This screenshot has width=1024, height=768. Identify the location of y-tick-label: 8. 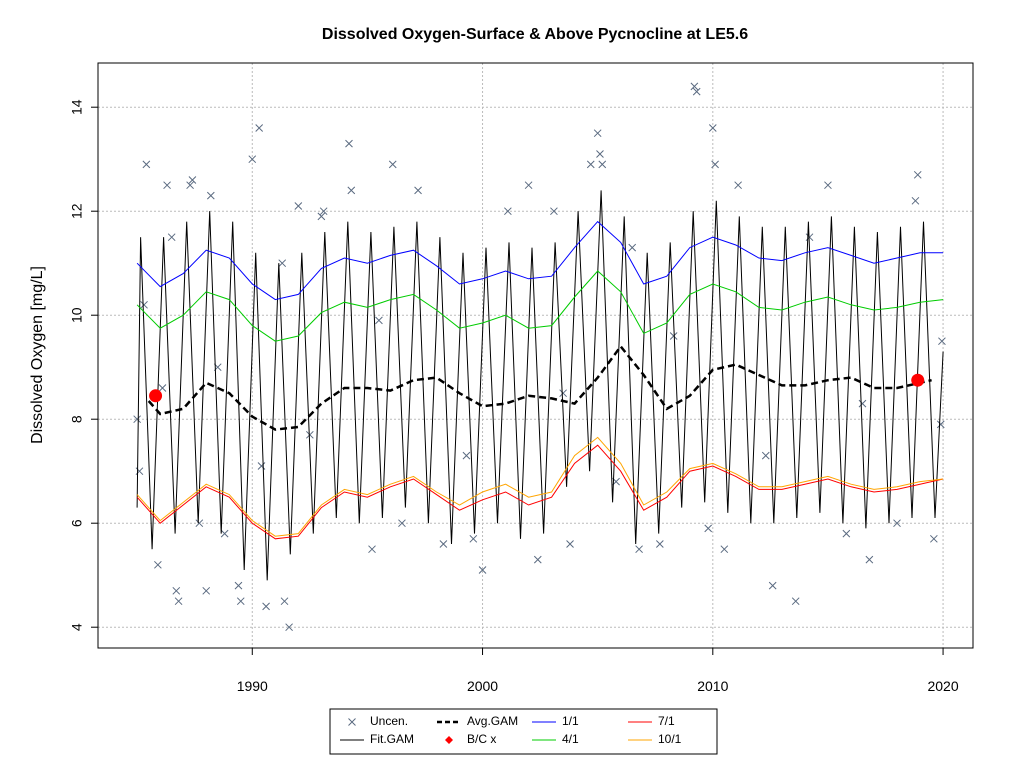
(77, 419).